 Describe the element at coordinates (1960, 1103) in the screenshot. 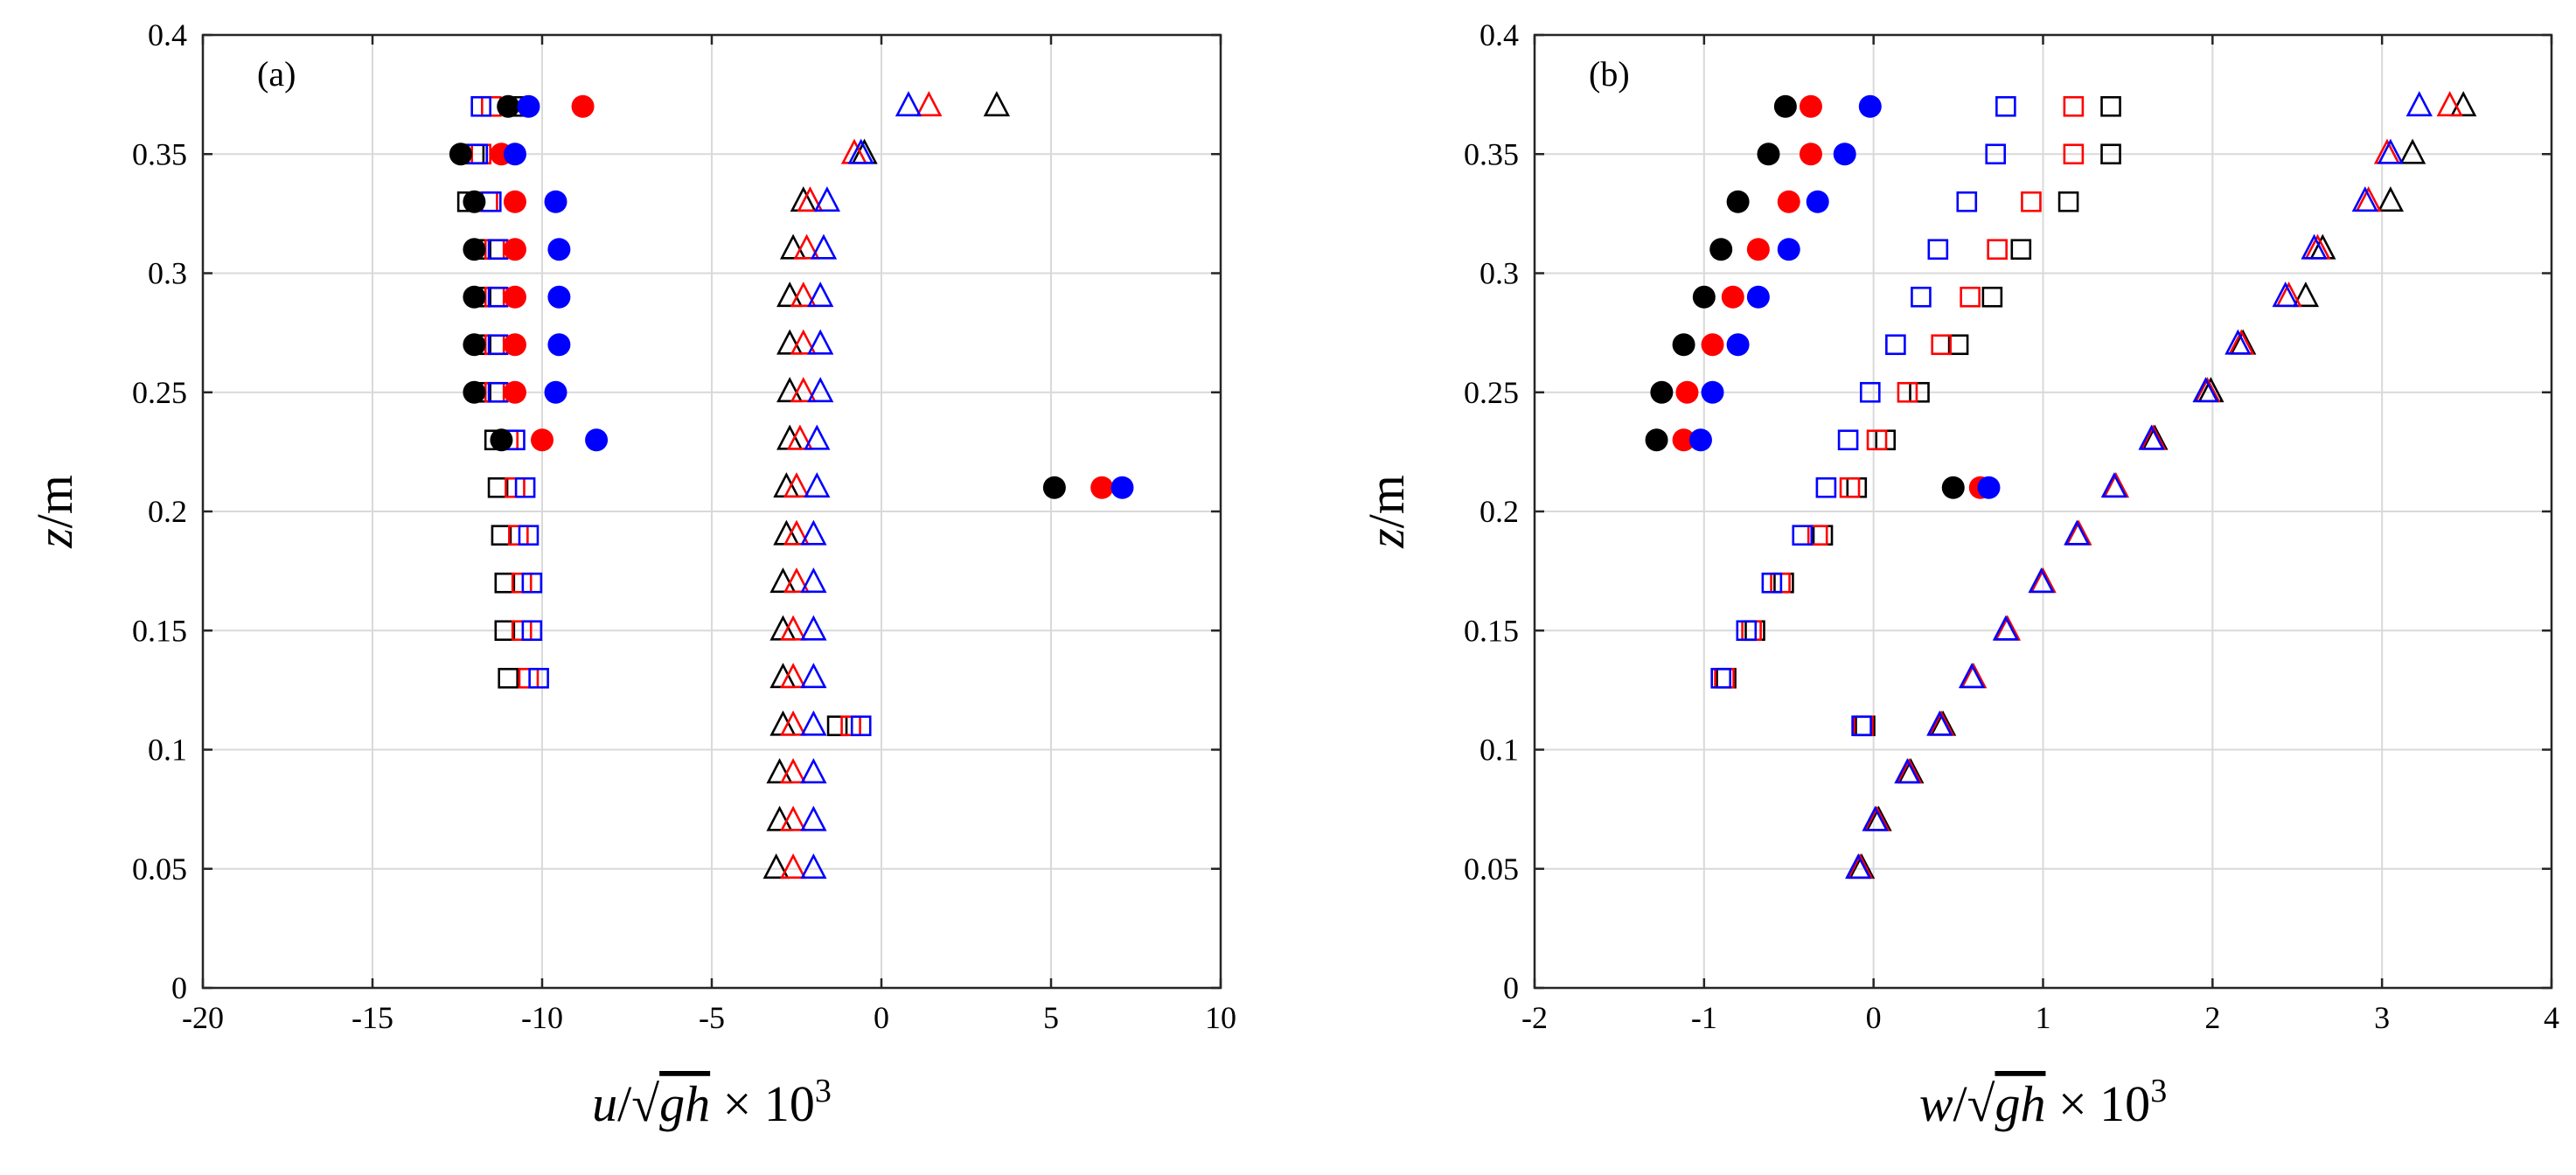

I see `x-label-sep-b: /` at that location.